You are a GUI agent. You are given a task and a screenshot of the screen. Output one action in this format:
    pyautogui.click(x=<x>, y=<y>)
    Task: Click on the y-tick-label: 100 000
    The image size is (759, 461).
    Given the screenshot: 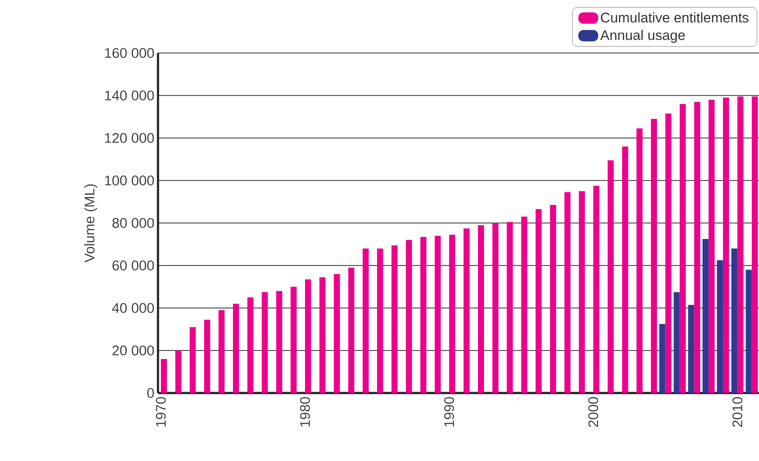 What is the action you would take?
    pyautogui.click(x=129, y=181)
    